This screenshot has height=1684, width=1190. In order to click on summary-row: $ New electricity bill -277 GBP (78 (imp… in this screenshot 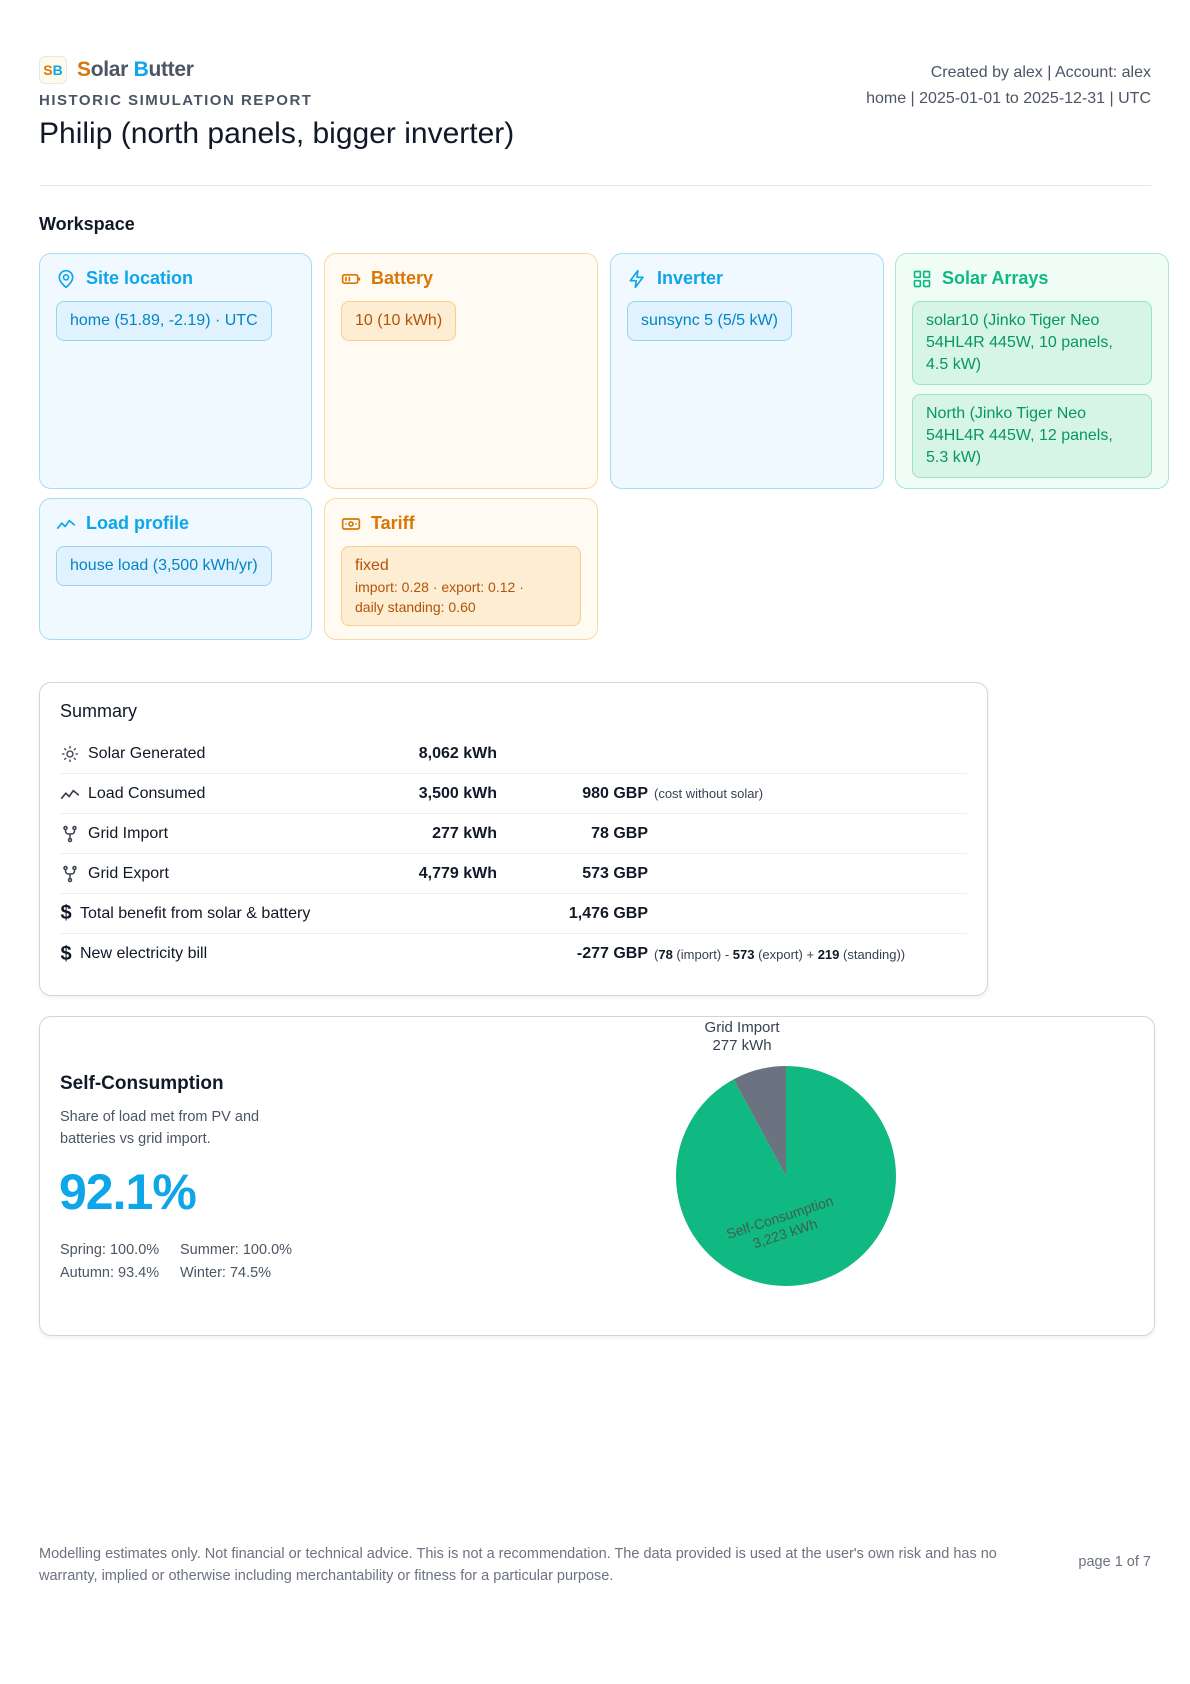, I will do `click(513, 954)`.